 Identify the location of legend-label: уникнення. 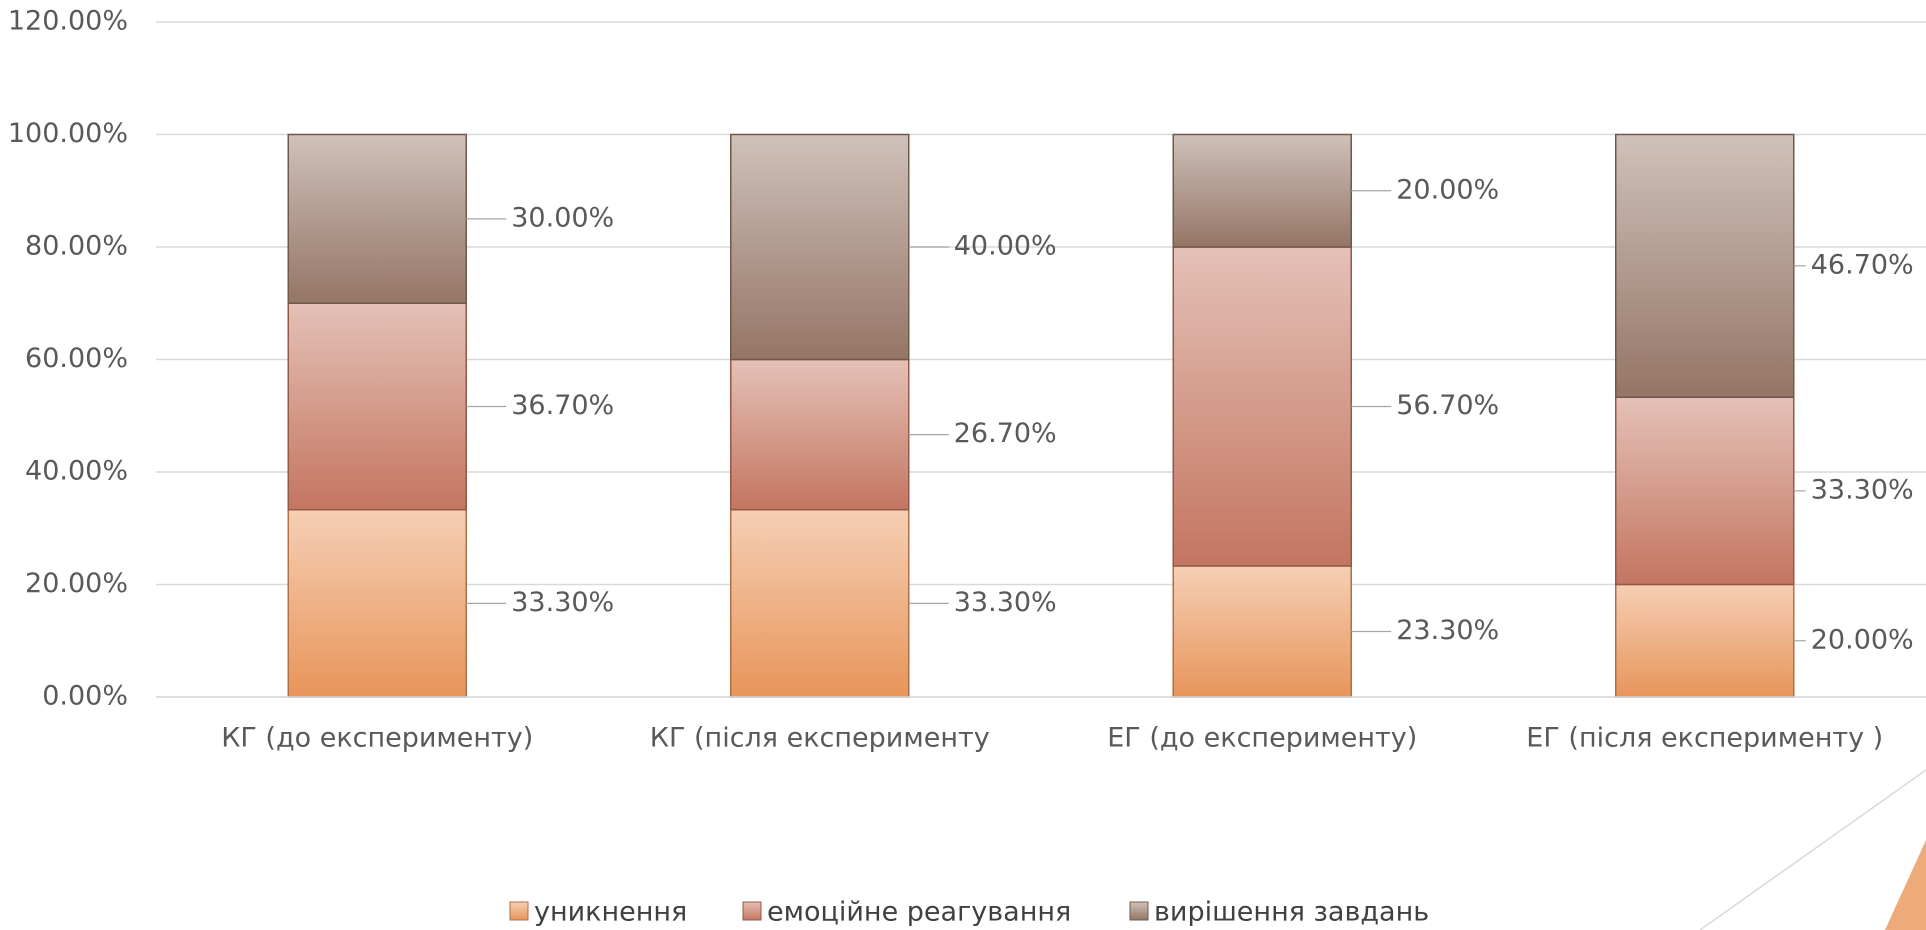
(610, 912).